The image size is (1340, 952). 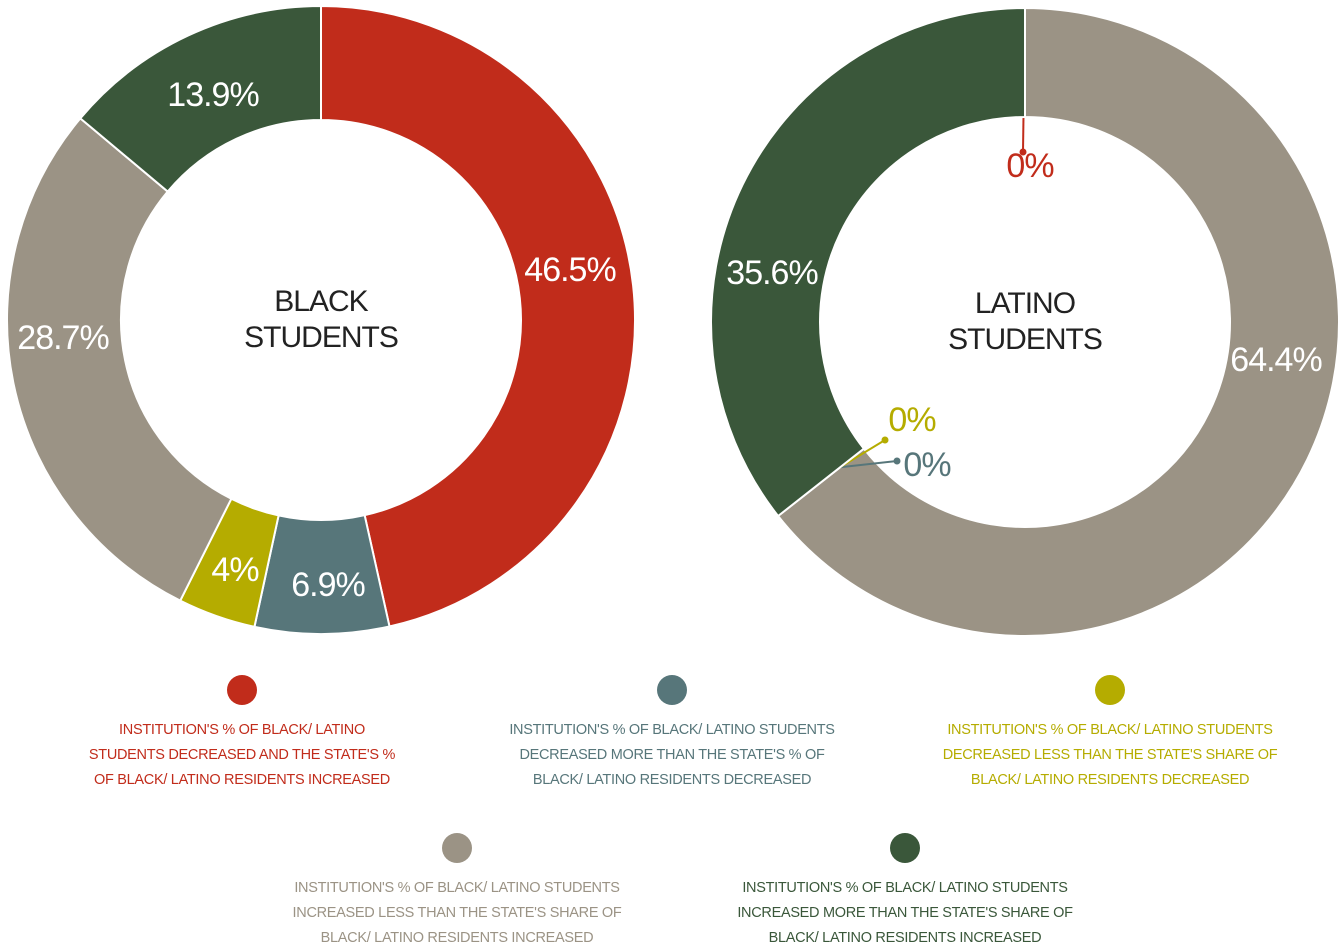 I want to click on legend-label: STUDENTS DECREASED AND THE STATE'S %, so click(x=242, y=755).